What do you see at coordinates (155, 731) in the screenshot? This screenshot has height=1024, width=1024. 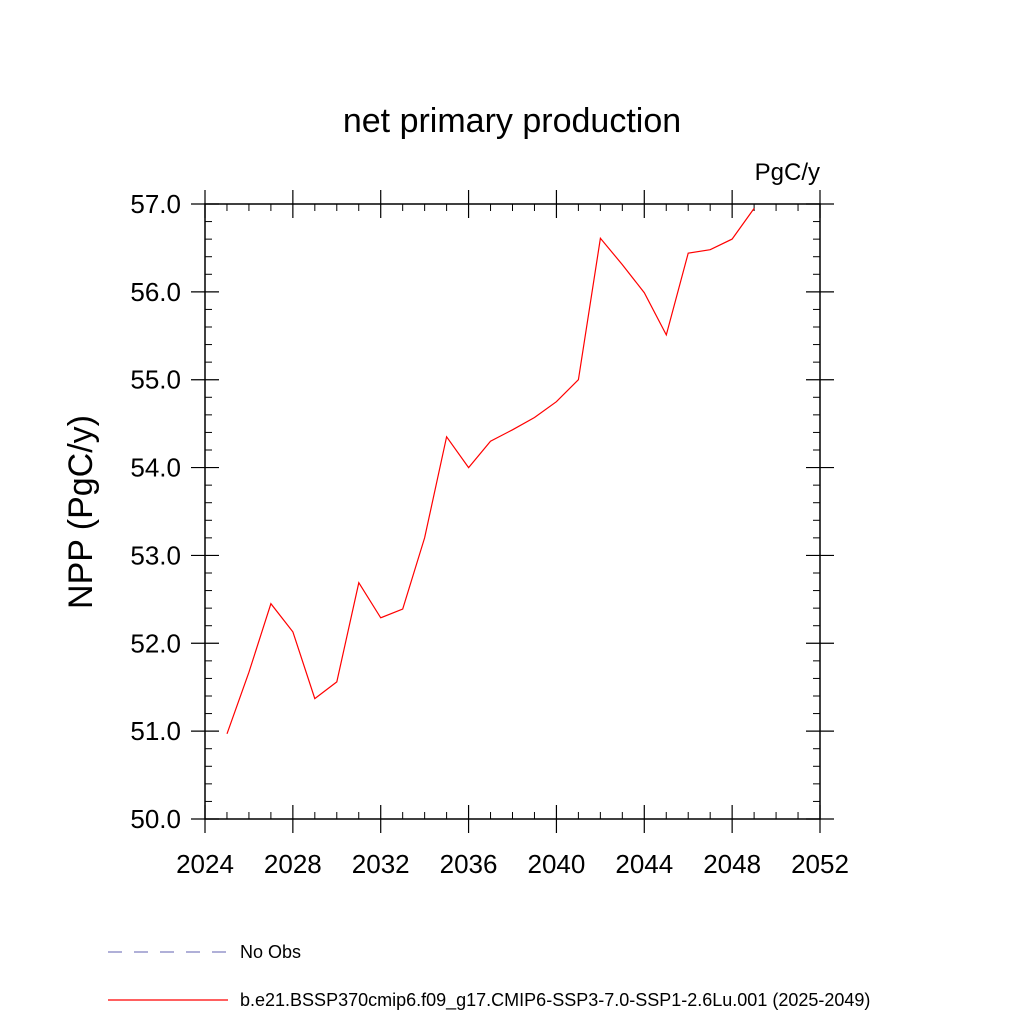 I see `y-tick-label: 51.0` at bounding box center [155, 731].